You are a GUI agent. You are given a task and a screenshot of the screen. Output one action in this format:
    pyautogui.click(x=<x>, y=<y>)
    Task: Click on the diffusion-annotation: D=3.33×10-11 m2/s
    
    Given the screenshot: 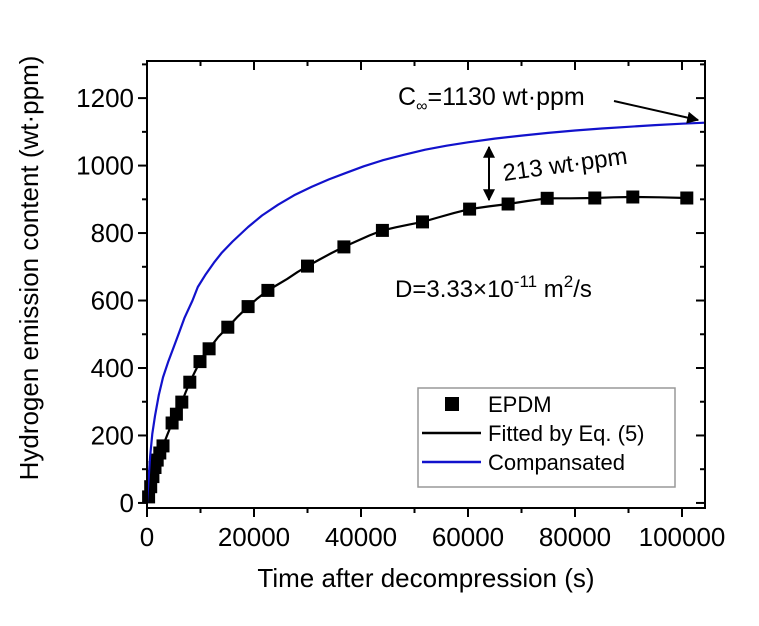 What is the action you would take?
    pyautogui.click(x=493, y=287)
    